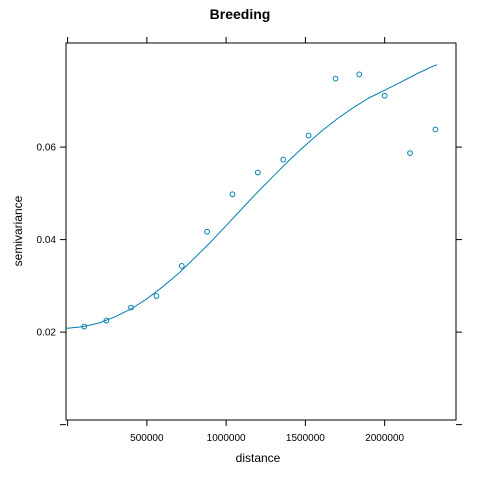 This screenshot has width=480, height=480. Describe the element at coordinates (147, 438) in the screenshot. I see `x-tick-label: 500000` at that location.